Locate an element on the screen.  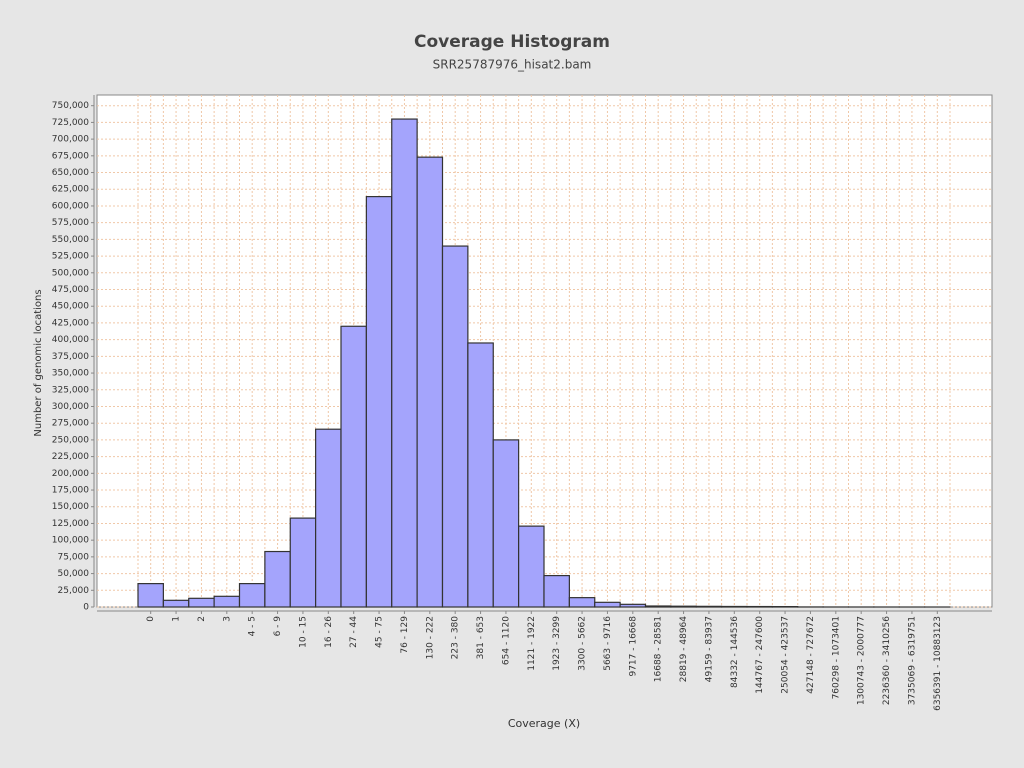
x-tick-label: 6 - 9 is located at coordinates (278, 626).